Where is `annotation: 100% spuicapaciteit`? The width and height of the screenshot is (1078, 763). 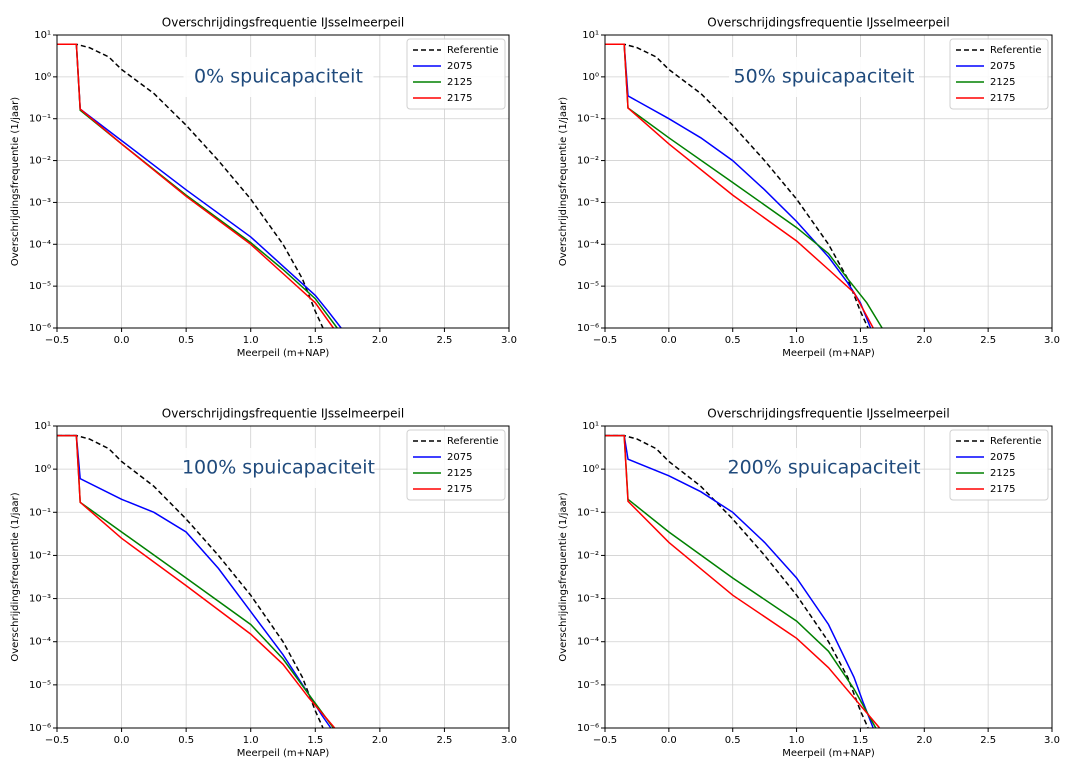
annotation: 100% spuicapaciteit is located at coordinates (278, 468).